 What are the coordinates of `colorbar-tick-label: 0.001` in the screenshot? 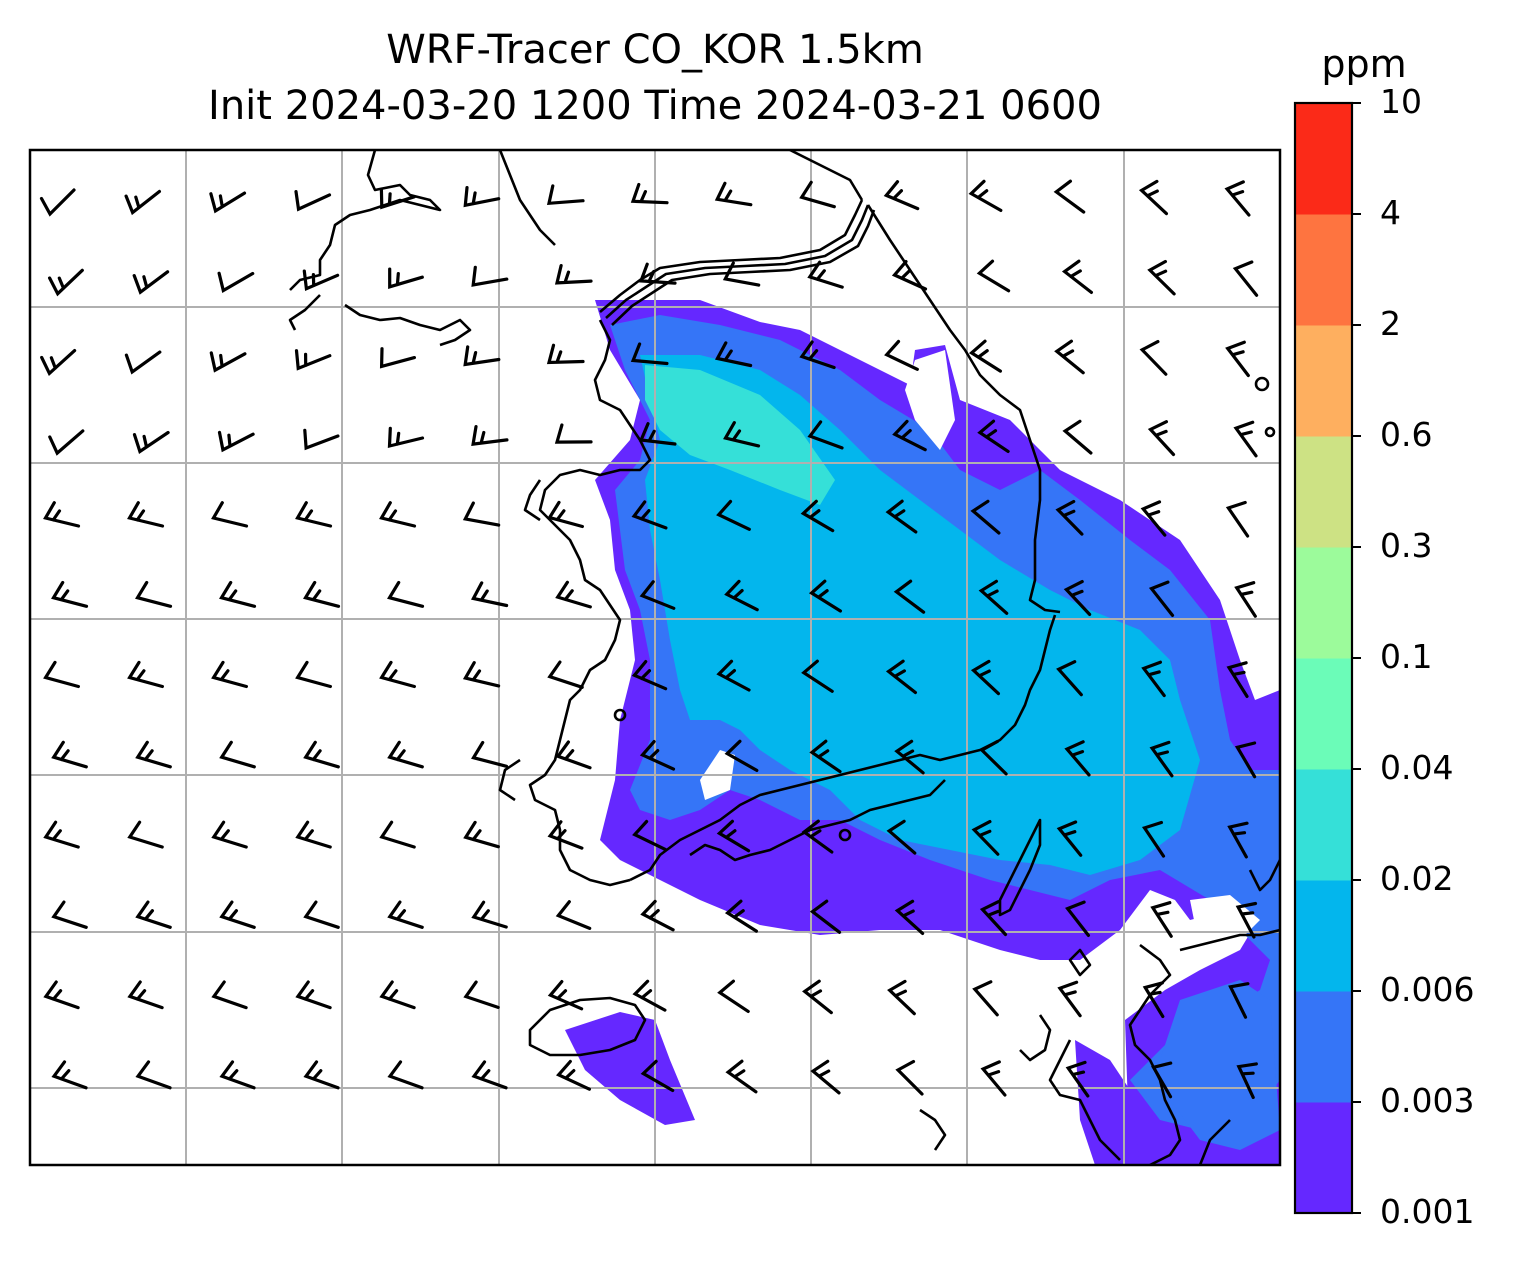 It's located at (1427, 1211).